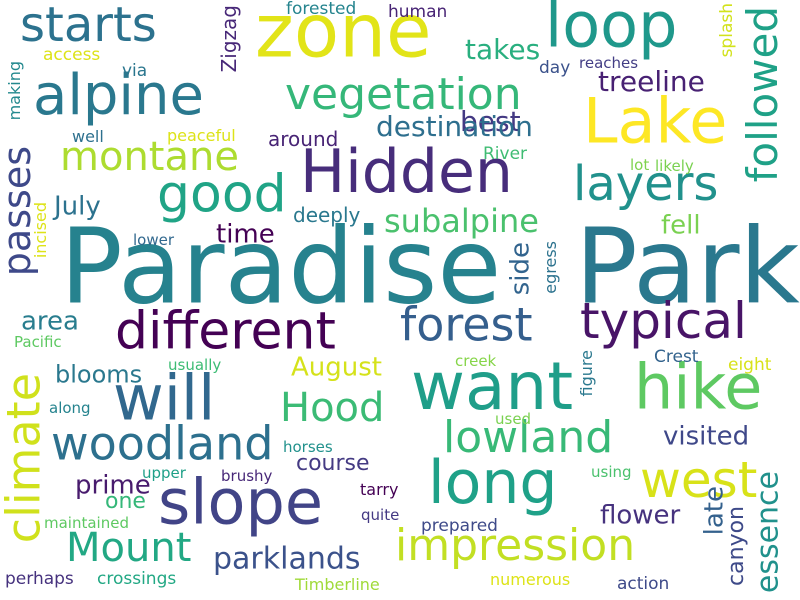 The image size is (800, 600). I want to click on word-late: late, so click(714, 510).